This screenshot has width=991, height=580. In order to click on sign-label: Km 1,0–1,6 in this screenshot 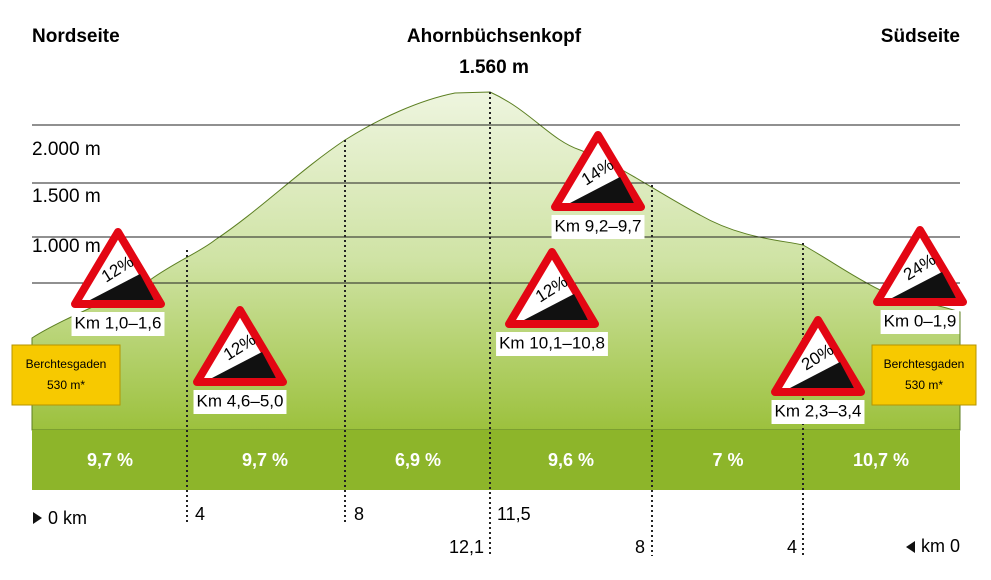, I will do `click(118, 322)`.